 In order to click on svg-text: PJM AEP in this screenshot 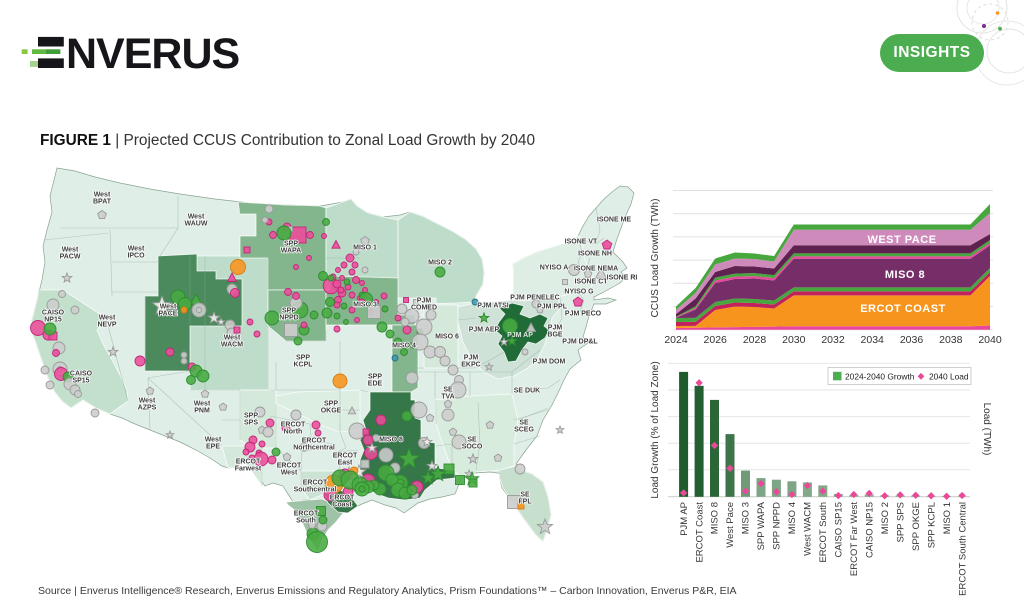, I will do `click(484, 330)`.